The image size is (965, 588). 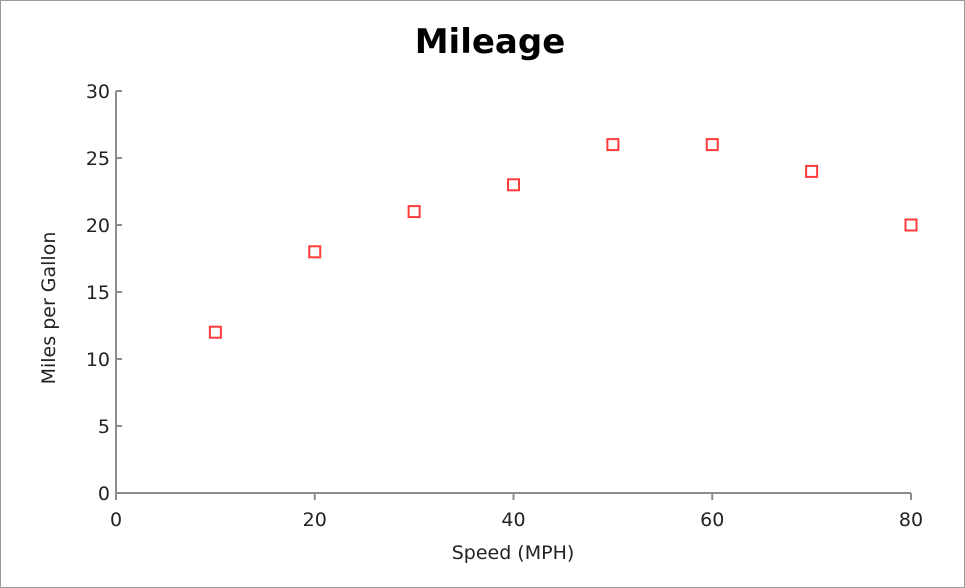 What do you see at coordinates (98, 92) in the screenshot?
I see `y-tick-label: 30` at bounding box center [98, 92].